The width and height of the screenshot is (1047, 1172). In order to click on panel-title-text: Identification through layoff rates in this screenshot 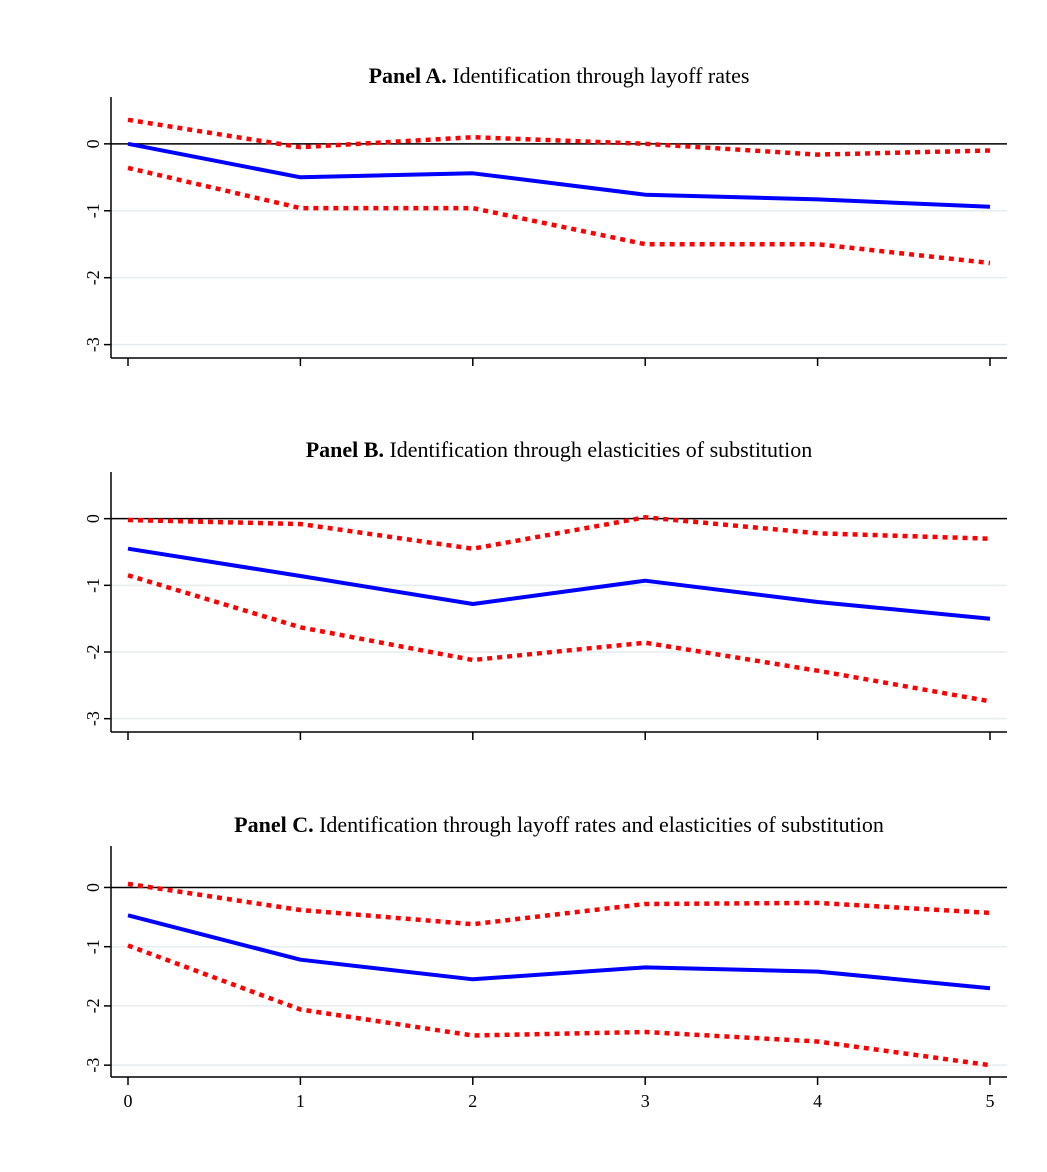, I will do `click(598, 75)`.